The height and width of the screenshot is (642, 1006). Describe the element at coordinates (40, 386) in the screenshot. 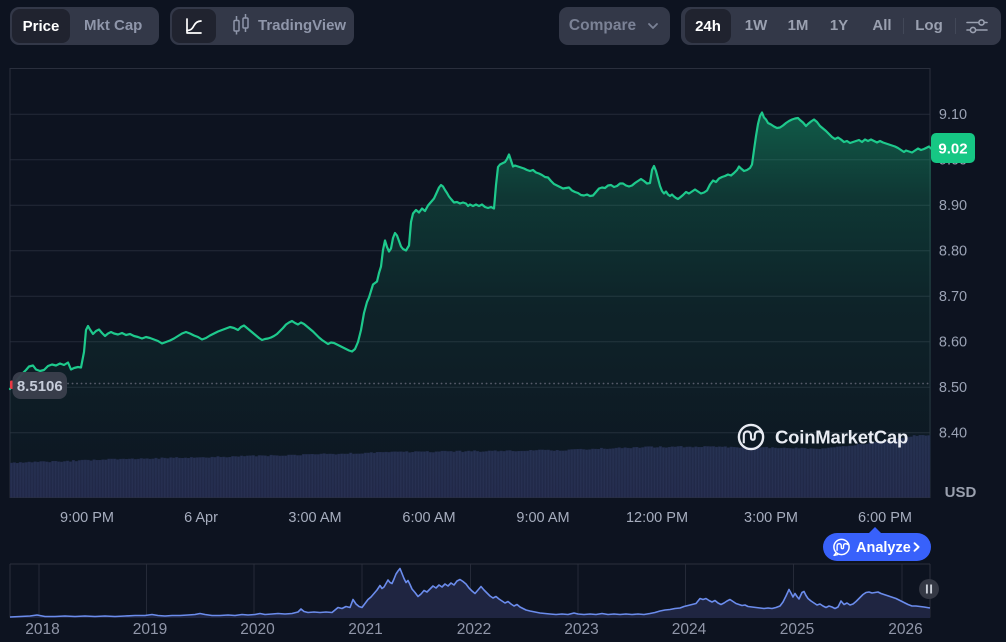

I see `svg-text: 8.5106` at that location.